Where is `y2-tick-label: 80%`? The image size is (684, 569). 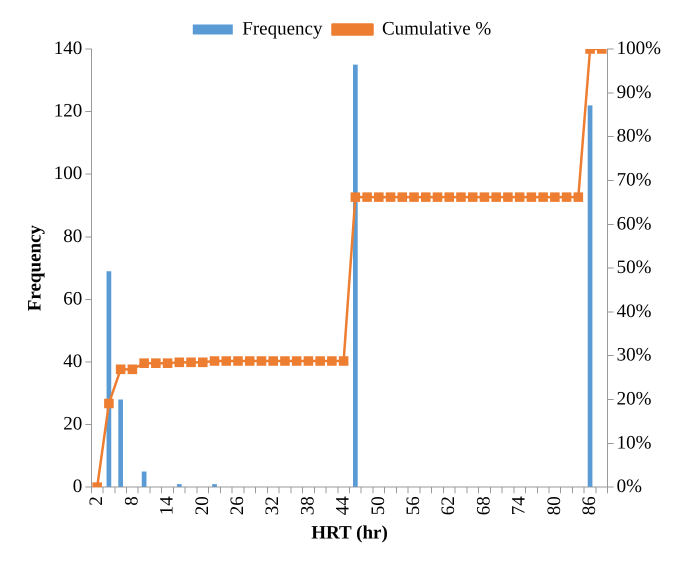
y2-tick-label: 80% is located at coordinates (634, 136).